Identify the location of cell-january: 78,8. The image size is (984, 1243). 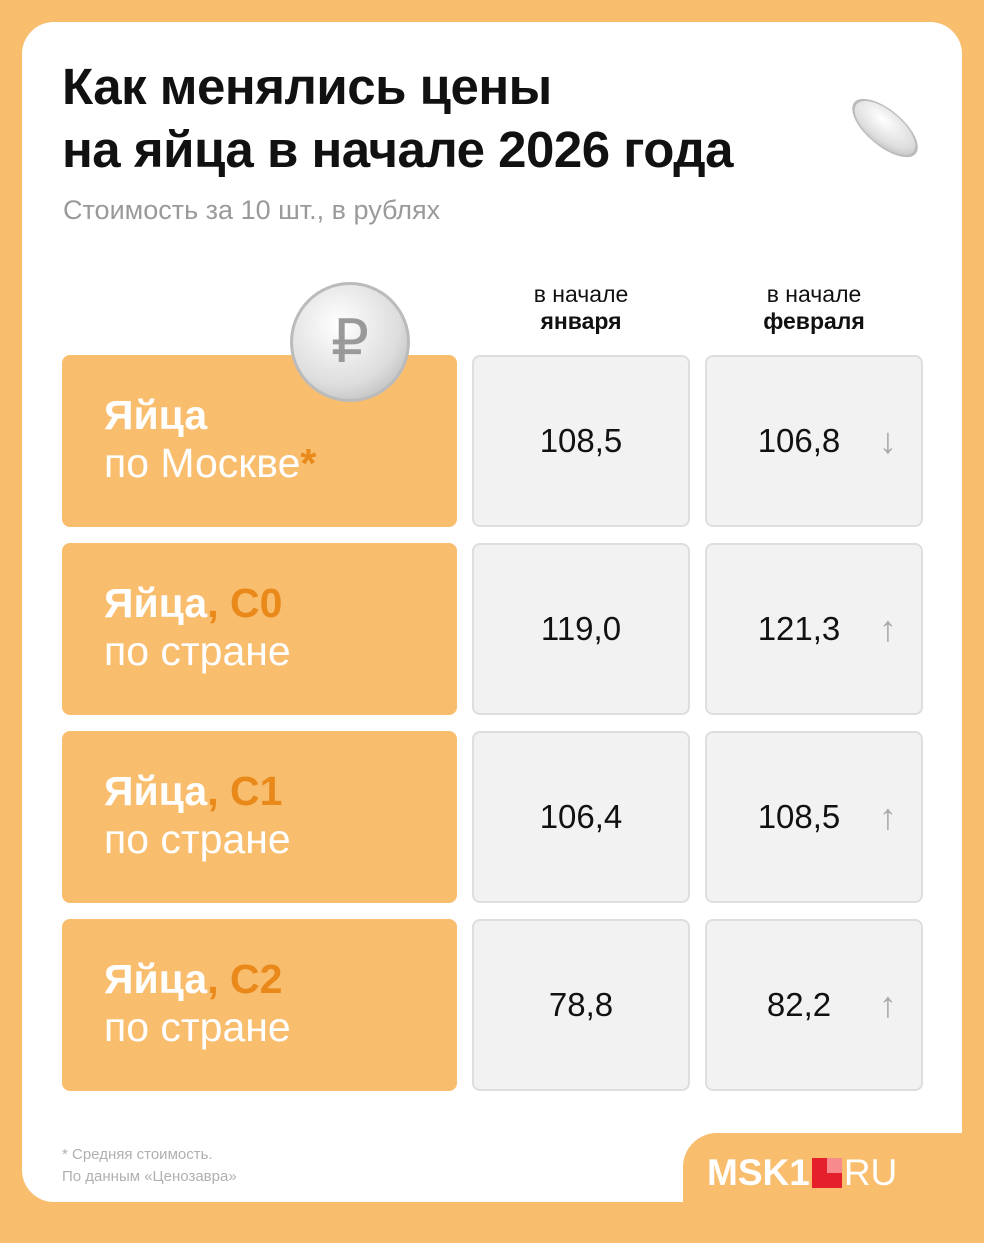
(581, 1005).